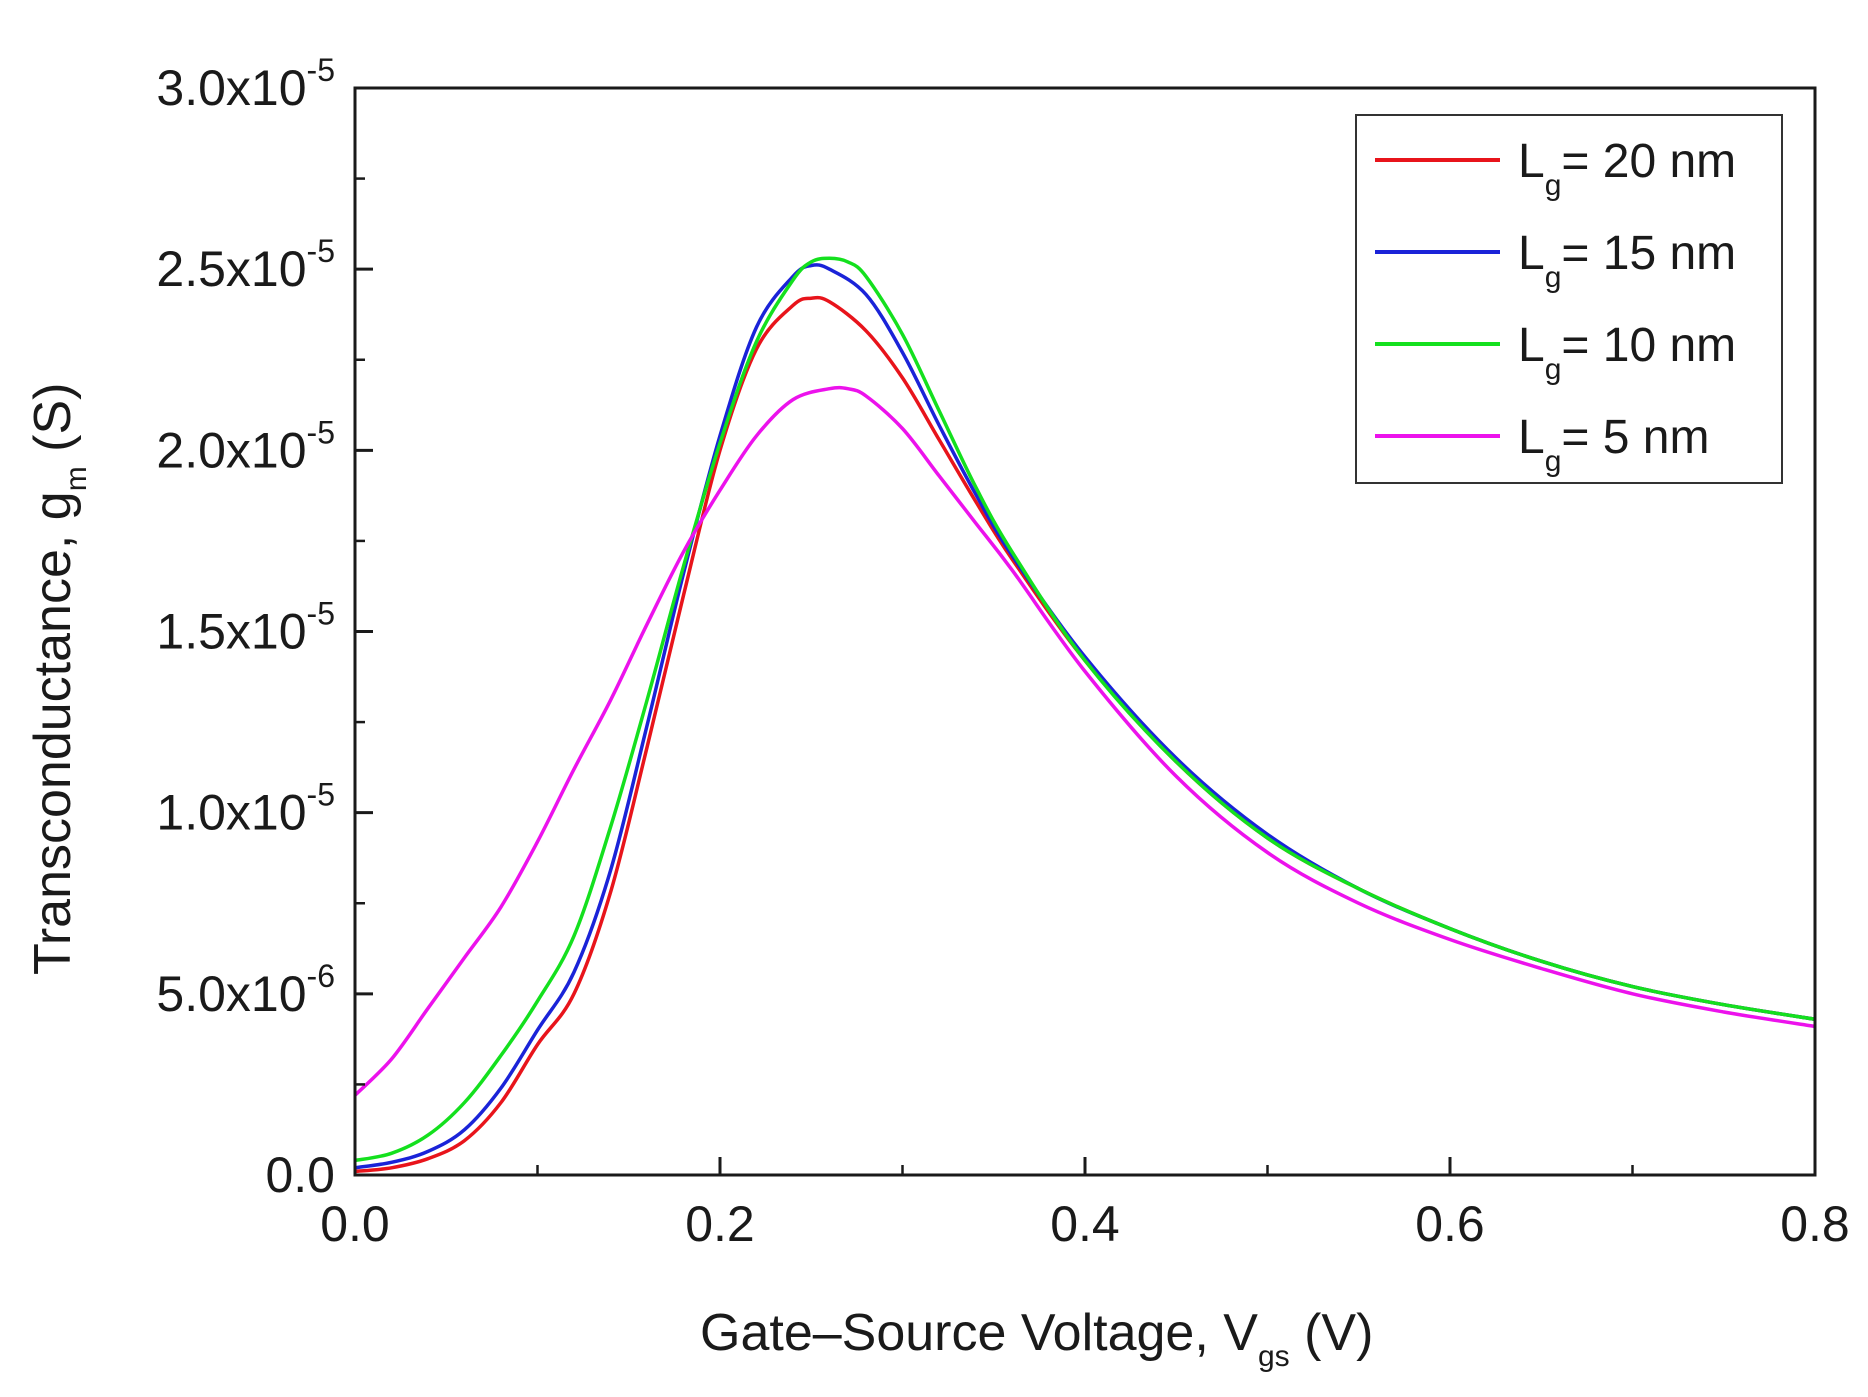 The height and width of the screenshot is (1397, 1868). I want to click on y-axis-title-sub: m, so click(76, 478).